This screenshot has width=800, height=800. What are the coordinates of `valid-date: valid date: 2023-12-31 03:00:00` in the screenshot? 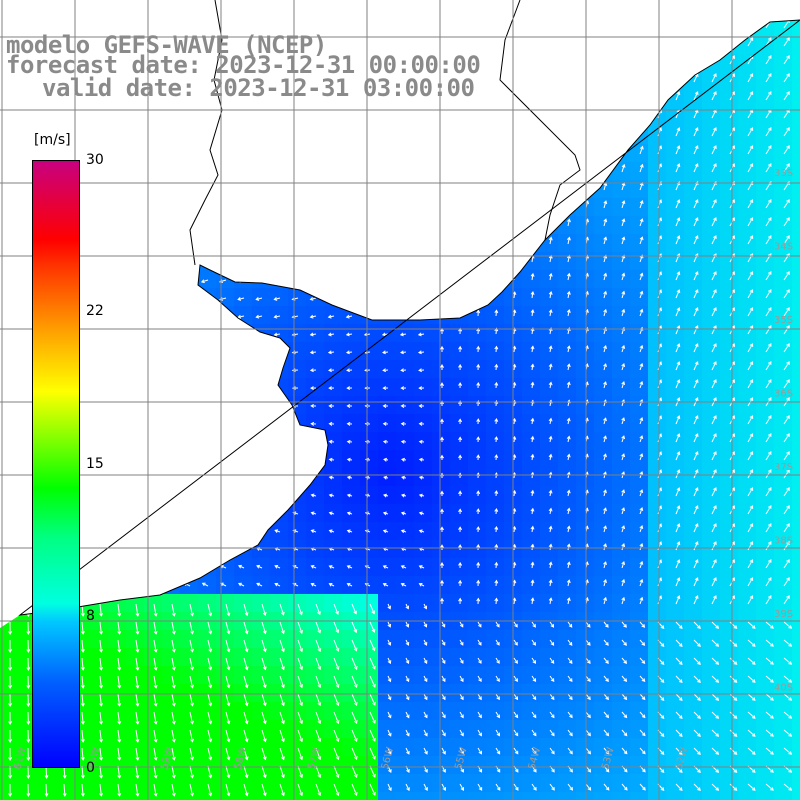 It's located at (258, 88).